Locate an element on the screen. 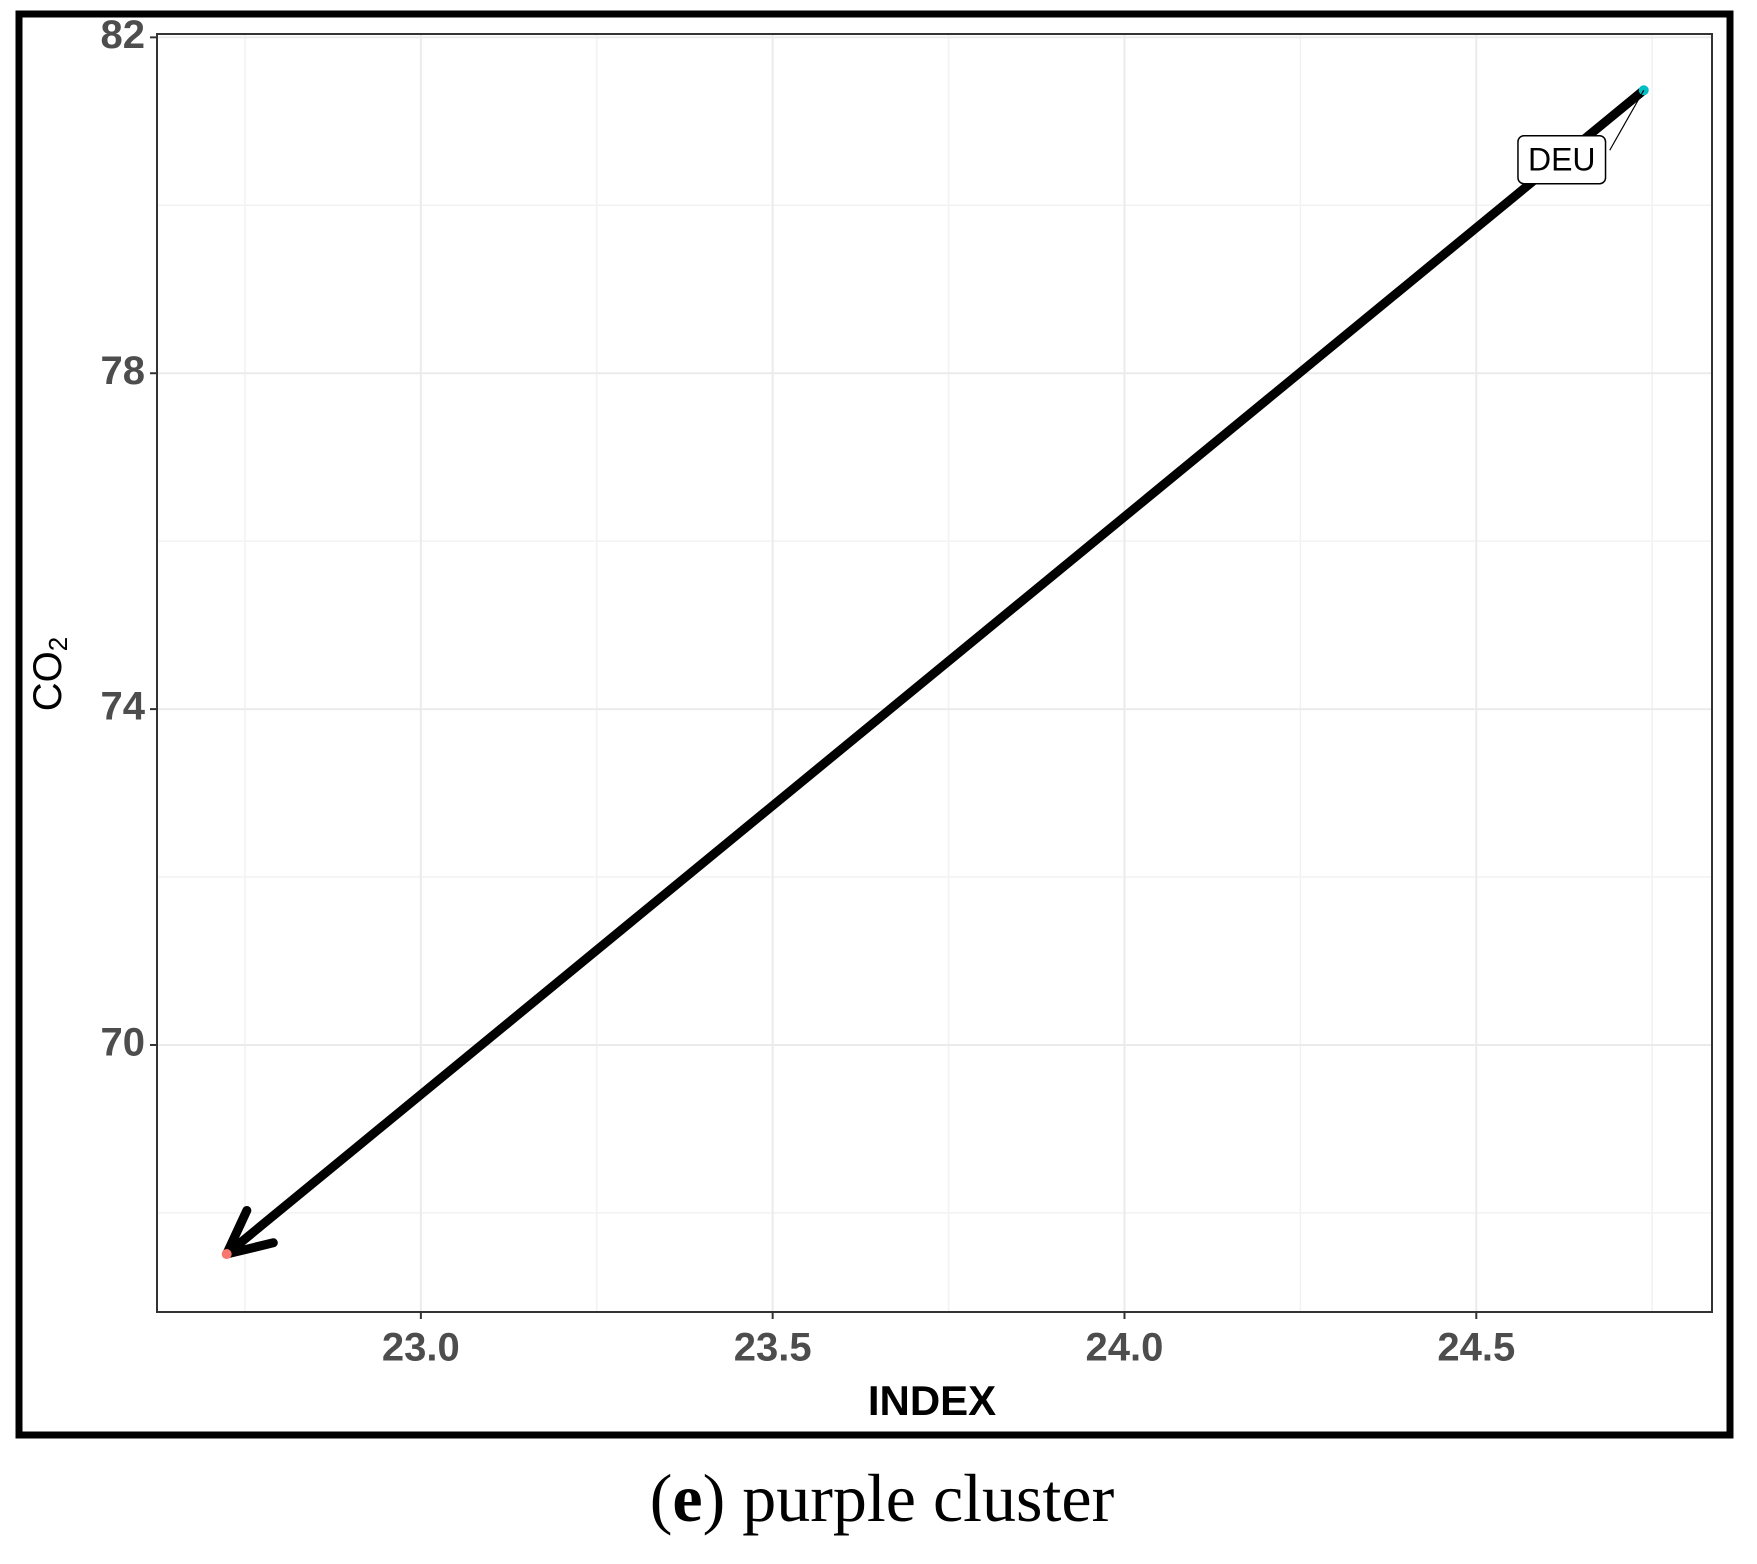 Image resolution: width=1757 pixels, height=1564 pixels. y-tick-label: 82 is located at coordinates (123, 35).